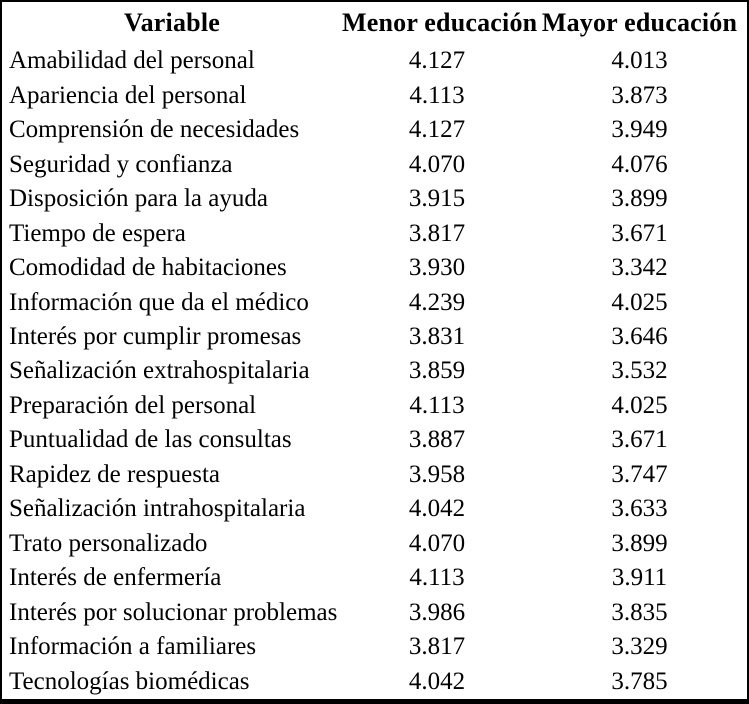 The height and width of the screenshot is (704, 749). Describe the element at coordinates (437, 474) in the screenshot. I see `menor-educacion-cell: 3.958` at that location.